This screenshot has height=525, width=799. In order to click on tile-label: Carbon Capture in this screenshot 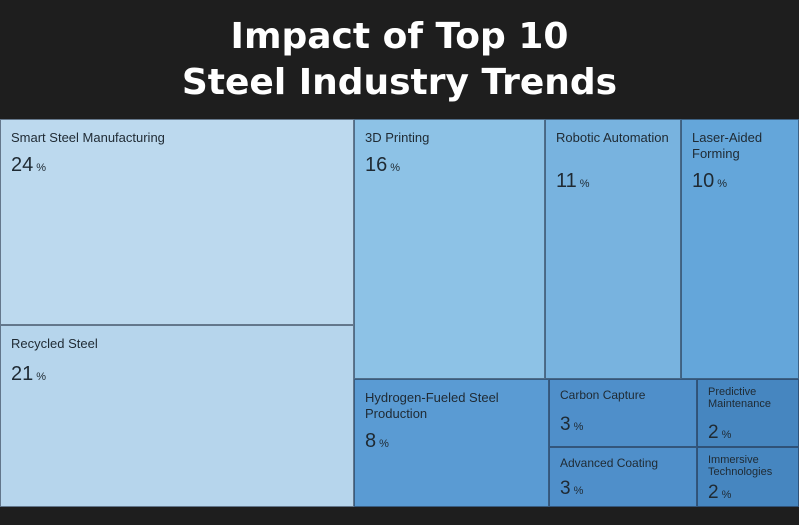, I will do `click(603, 395)`.